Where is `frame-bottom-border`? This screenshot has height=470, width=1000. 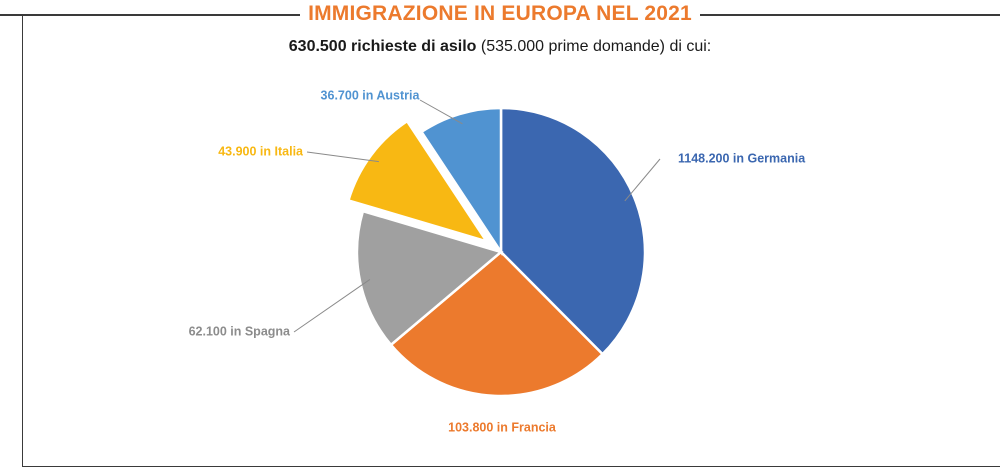
frame-bottom-border is located at coordinates (511, 466).